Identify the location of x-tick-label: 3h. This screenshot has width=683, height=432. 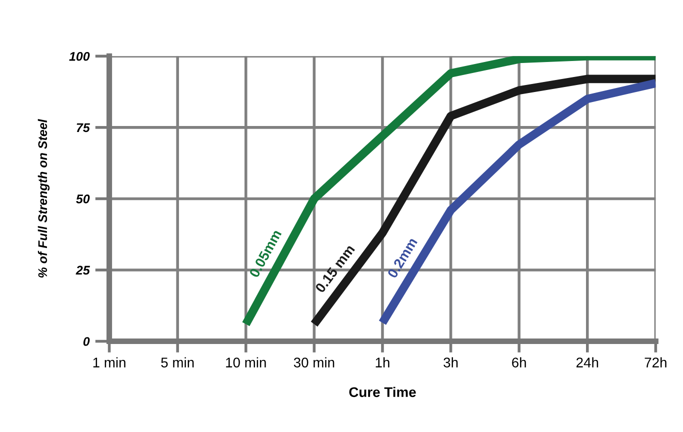
(451, 362).